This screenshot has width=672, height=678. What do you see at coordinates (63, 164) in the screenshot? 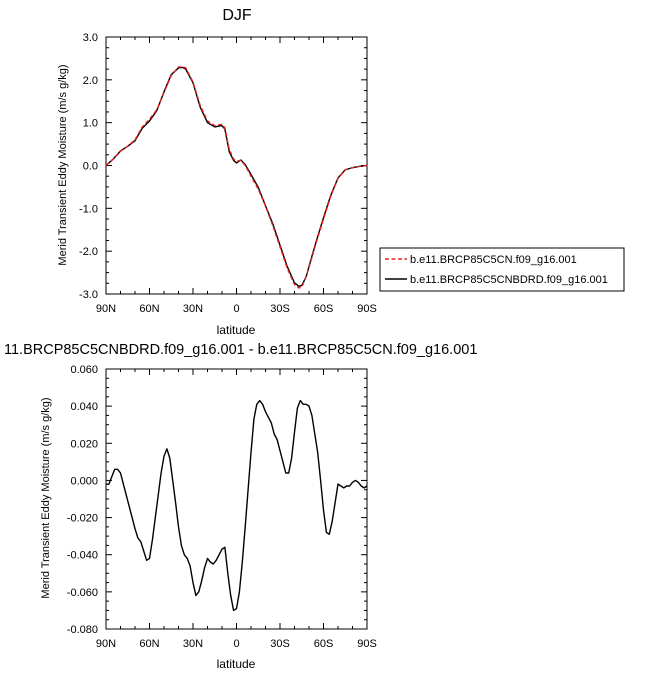
I see `panel1-y-axis-label: Merid Transient Eddy Moisture (m/s g/kg)` at bounding box center [63, 164].